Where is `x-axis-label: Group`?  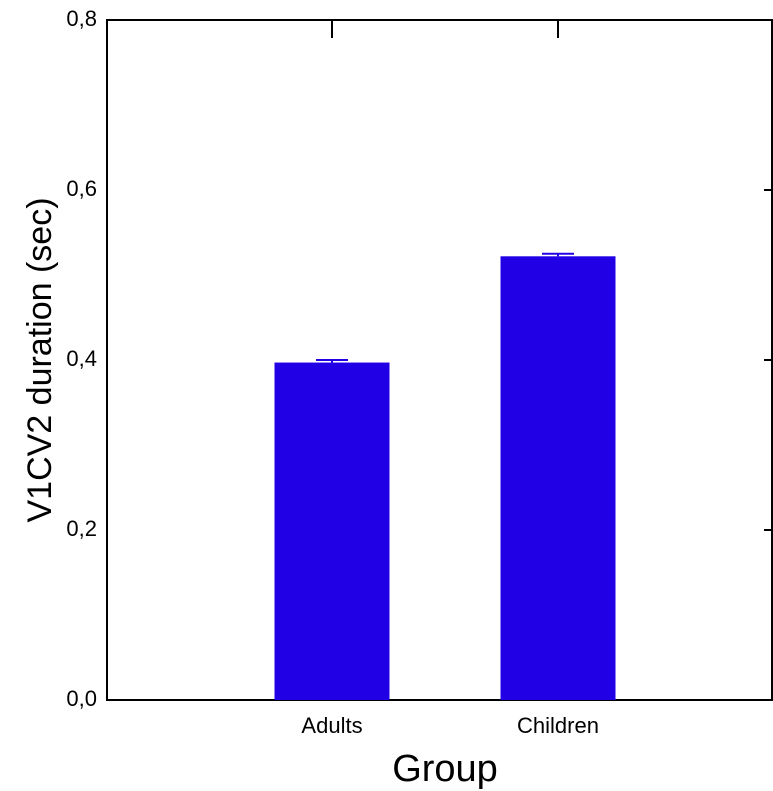 x-axis-label: Group is located at coordinates (445, 769).